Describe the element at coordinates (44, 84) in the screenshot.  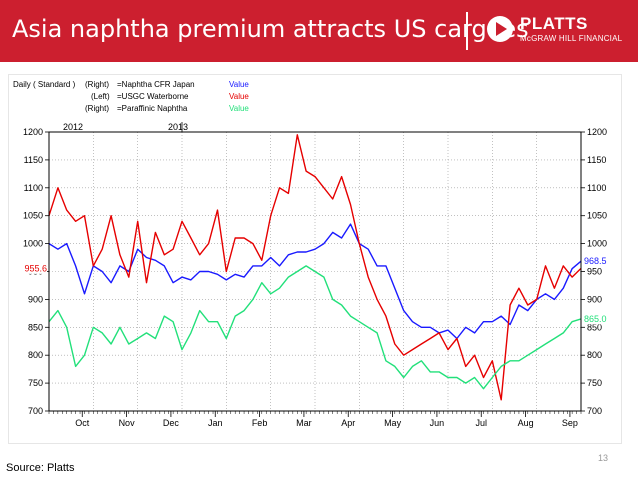
I see `frequency-label: Daily ( Standard )` at that location.